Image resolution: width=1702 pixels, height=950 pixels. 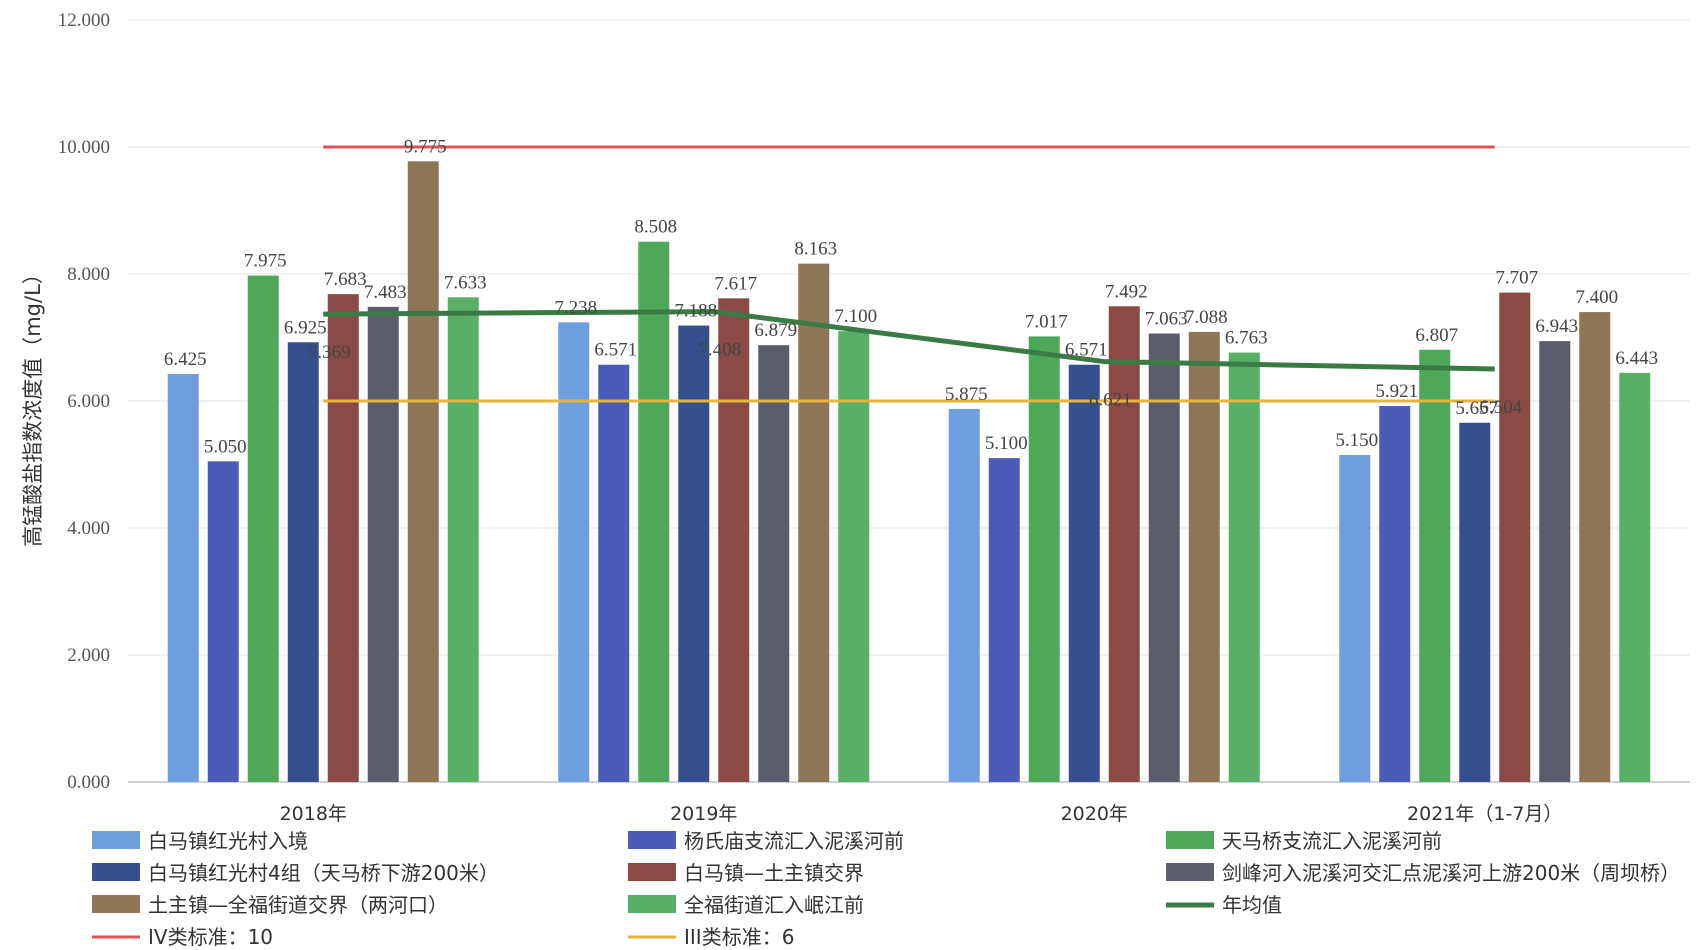 What do you see at coordinates (313, 814) in the screenshot?
I see `x-category-label: 2018年` at bounding box center [313, 814].